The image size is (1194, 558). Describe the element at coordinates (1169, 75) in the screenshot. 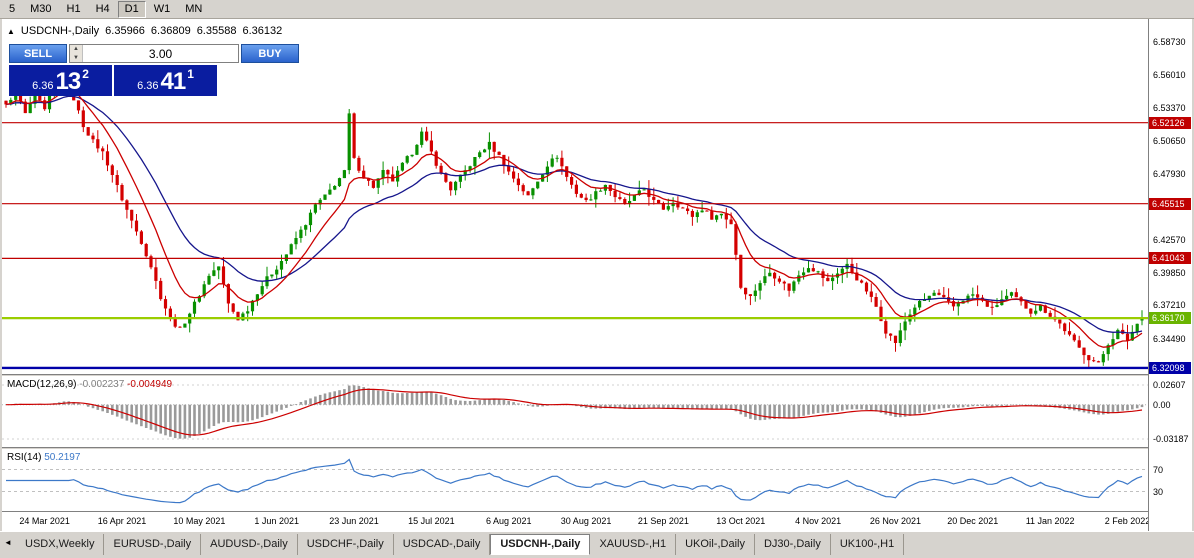

I see `price-tick: 6.56010` at that location.